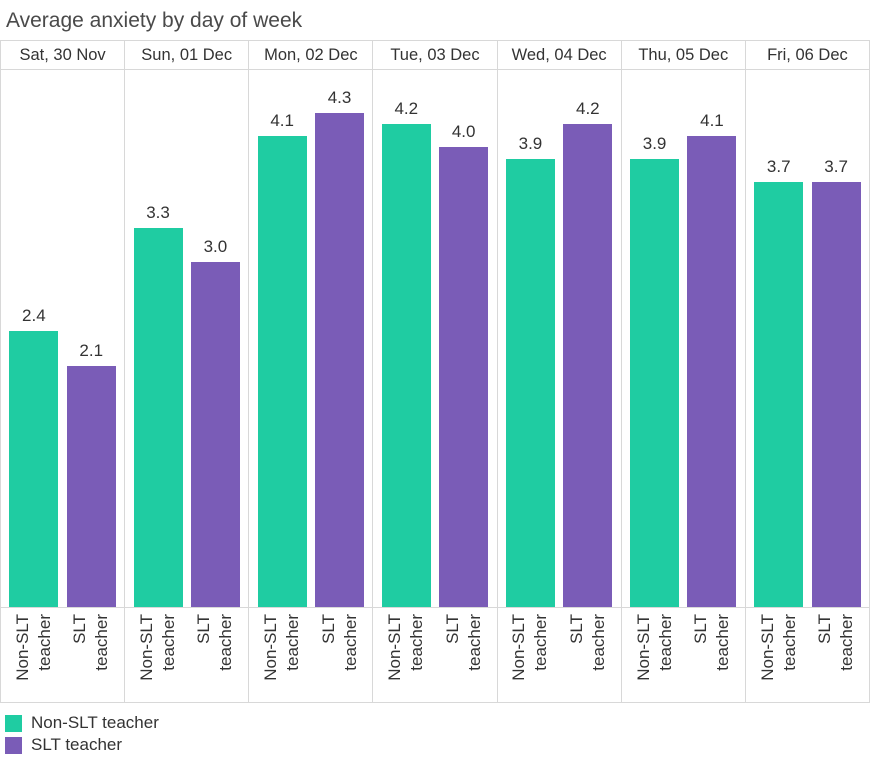 This screenshot has height=760, width=870. What do you see at coordinates (62, 55) in the screenshot?
I see `column-header: Sat, 30 Nov` at bounding box center [62, 55].